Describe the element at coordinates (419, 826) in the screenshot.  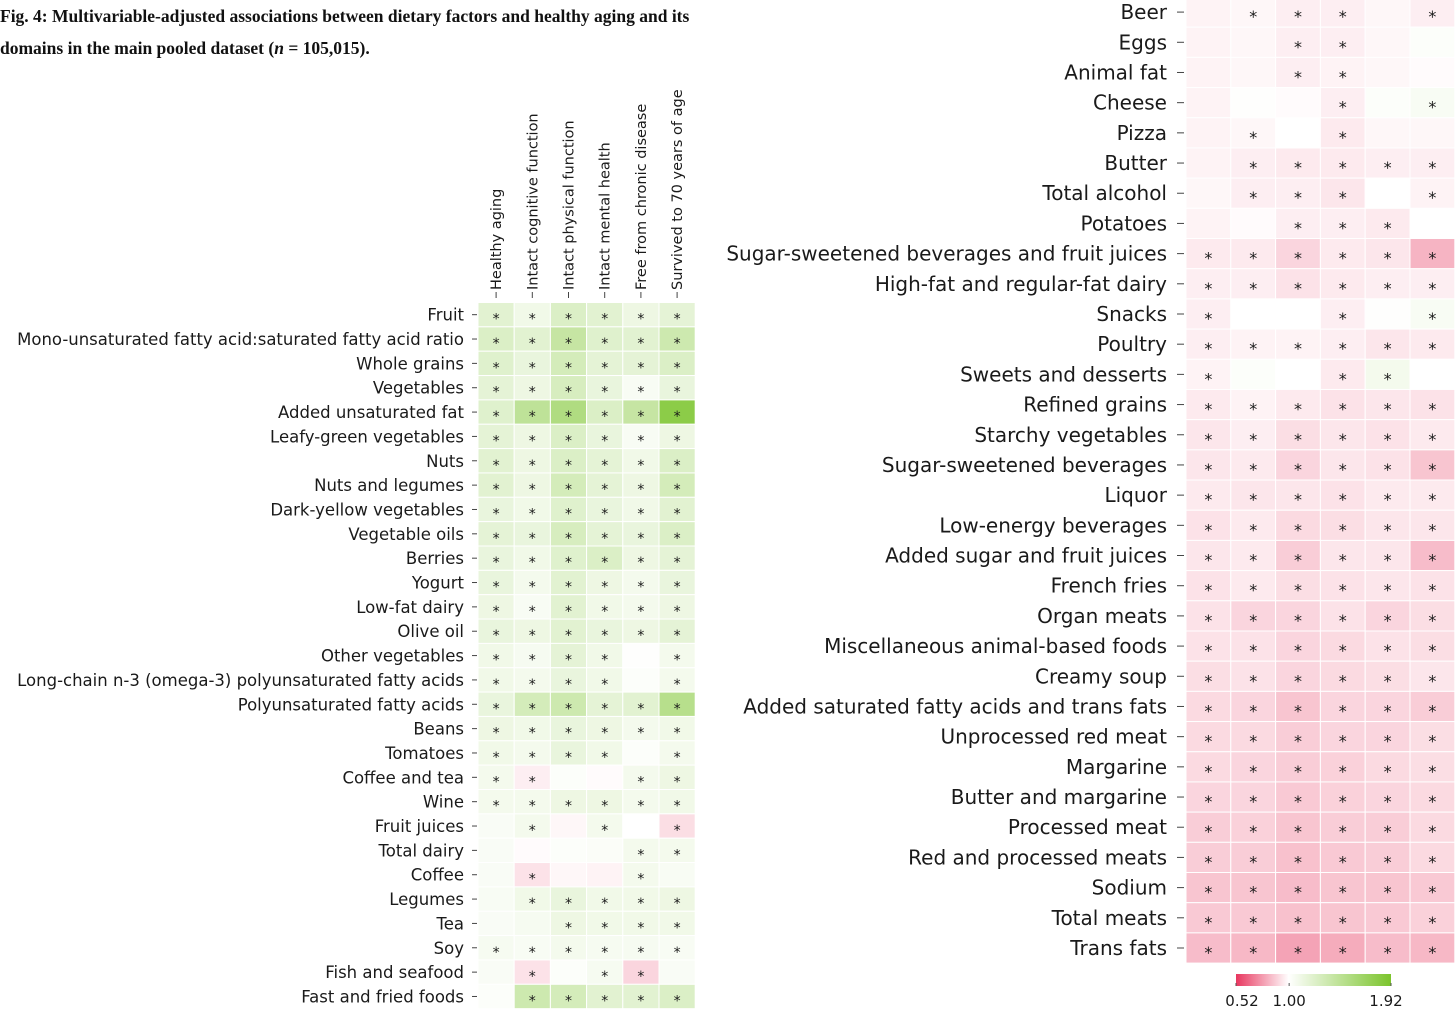
I see `row-label: Fruit juices` at that location.